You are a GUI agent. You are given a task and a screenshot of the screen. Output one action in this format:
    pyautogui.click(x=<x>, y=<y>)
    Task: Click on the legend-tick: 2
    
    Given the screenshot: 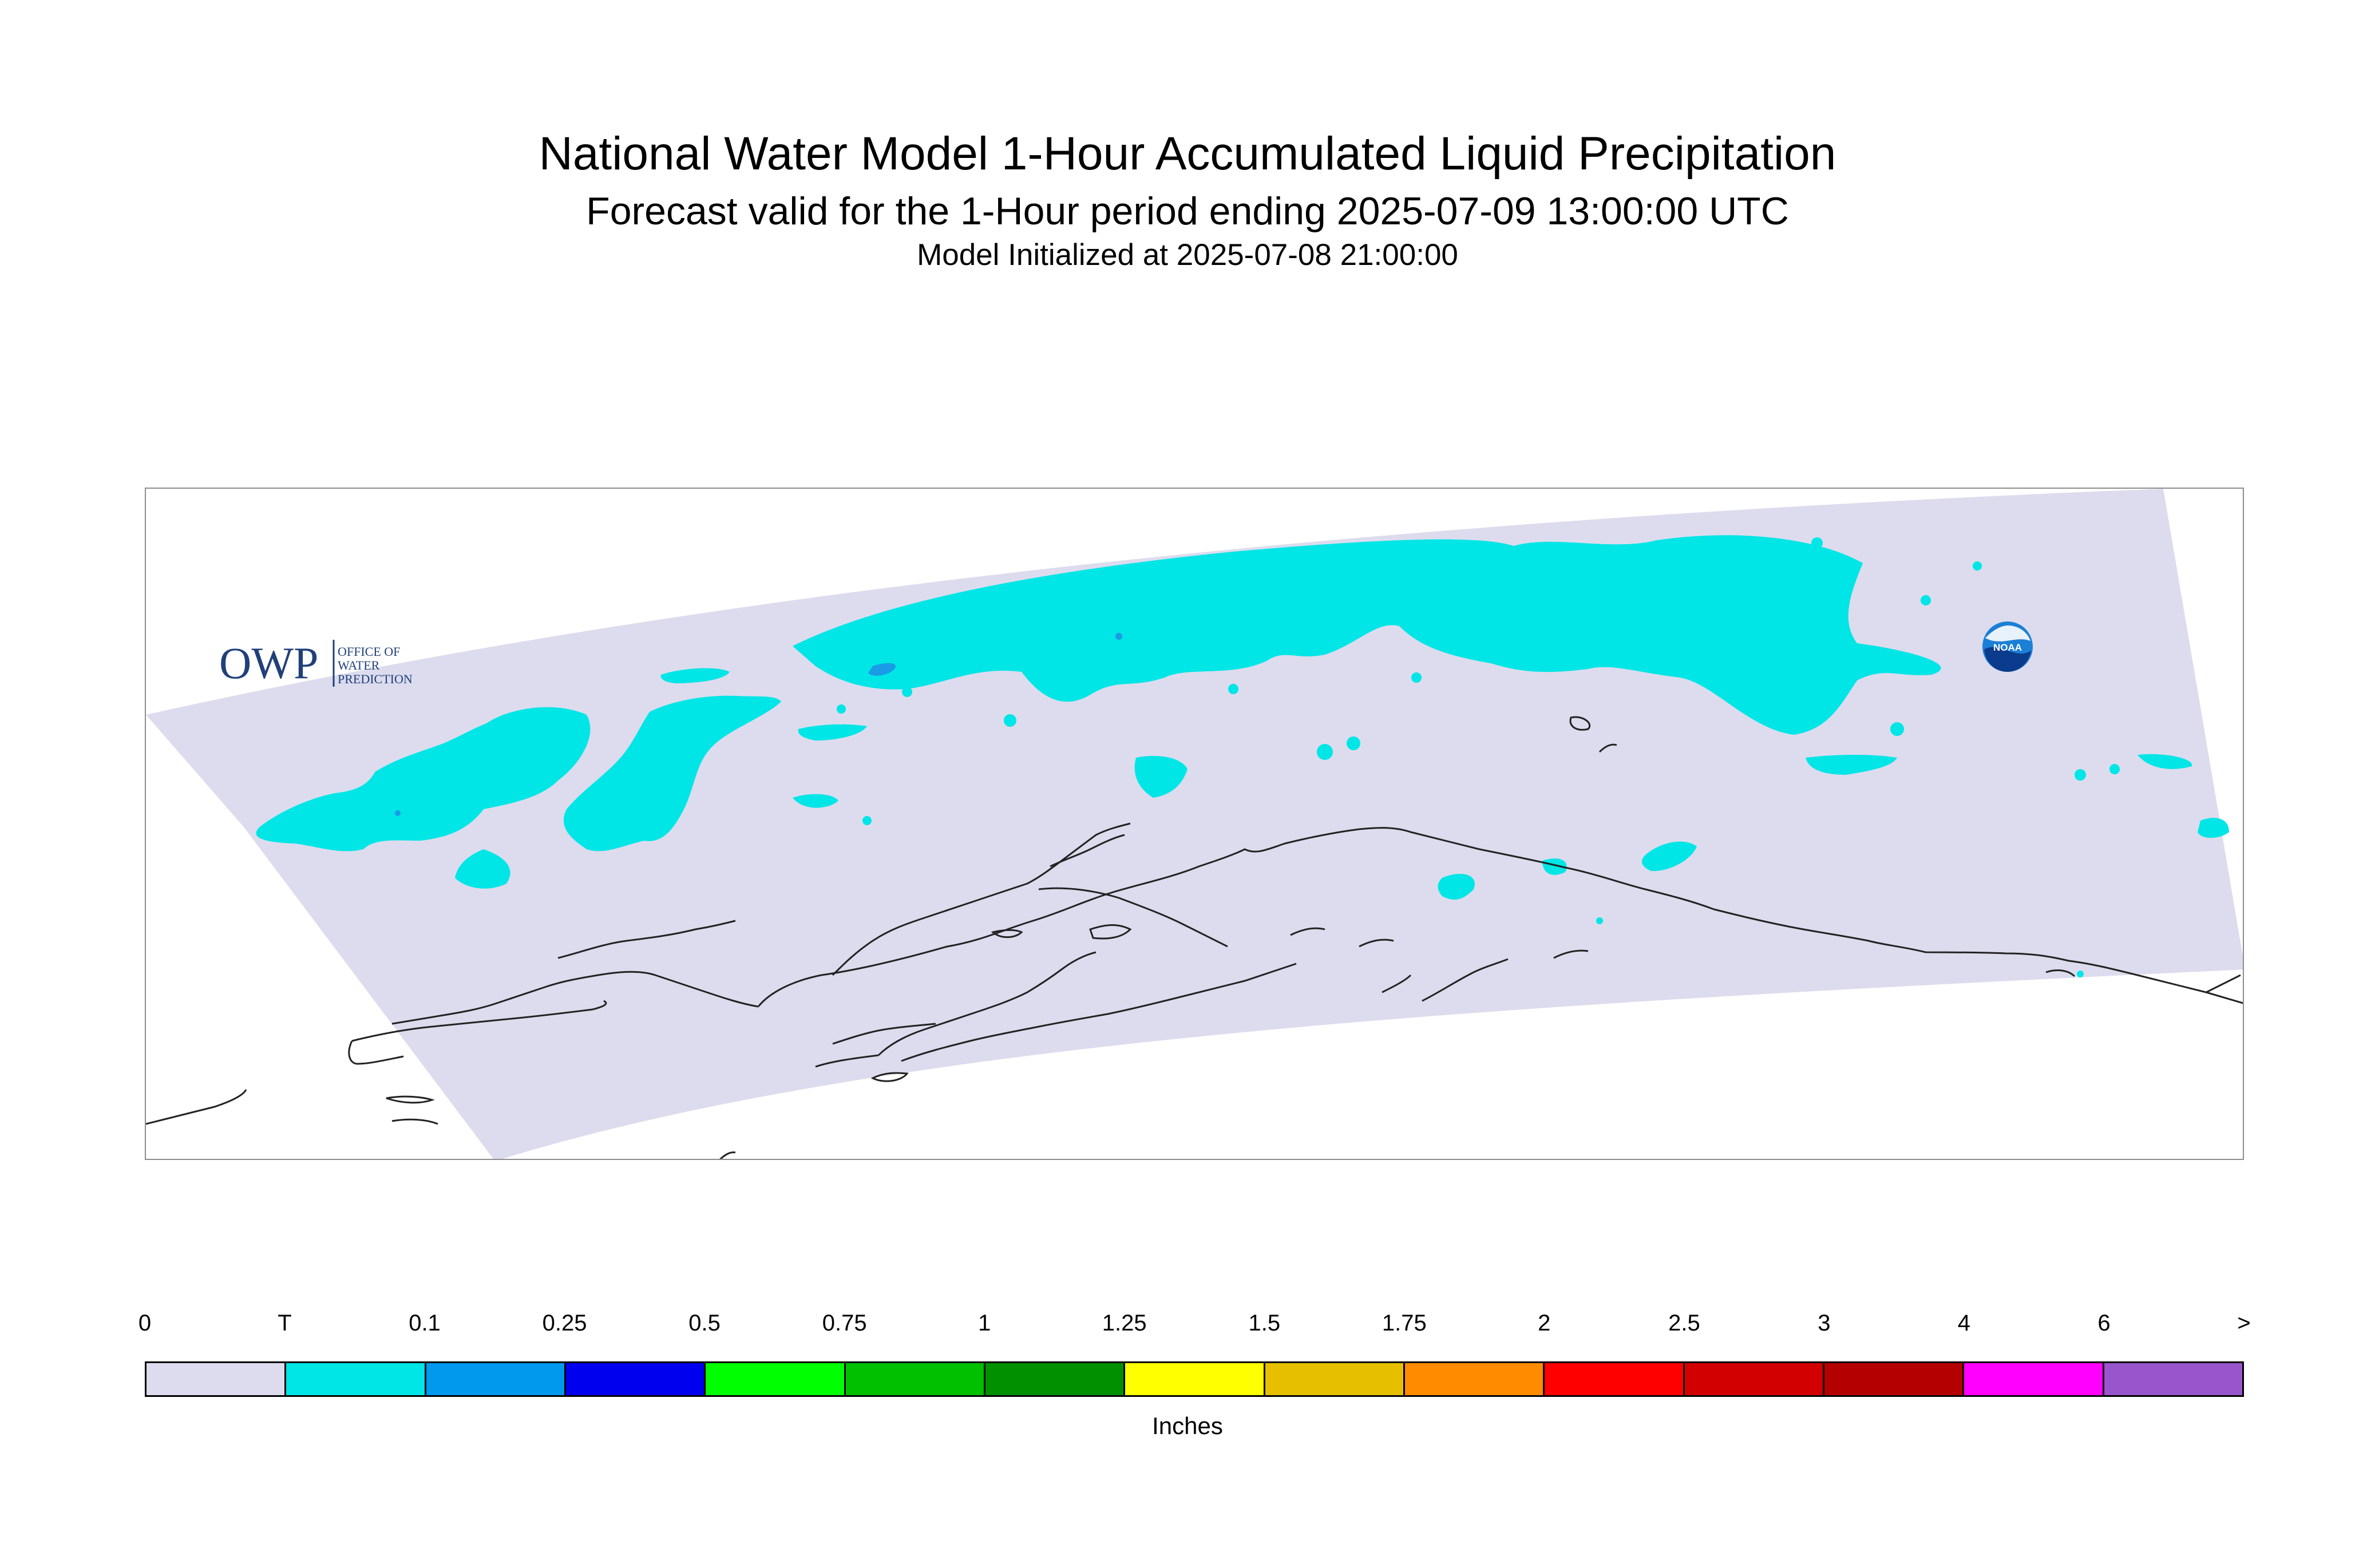 What is the action you would take?
    pyautogui.click(x=1544, y=1323)
    